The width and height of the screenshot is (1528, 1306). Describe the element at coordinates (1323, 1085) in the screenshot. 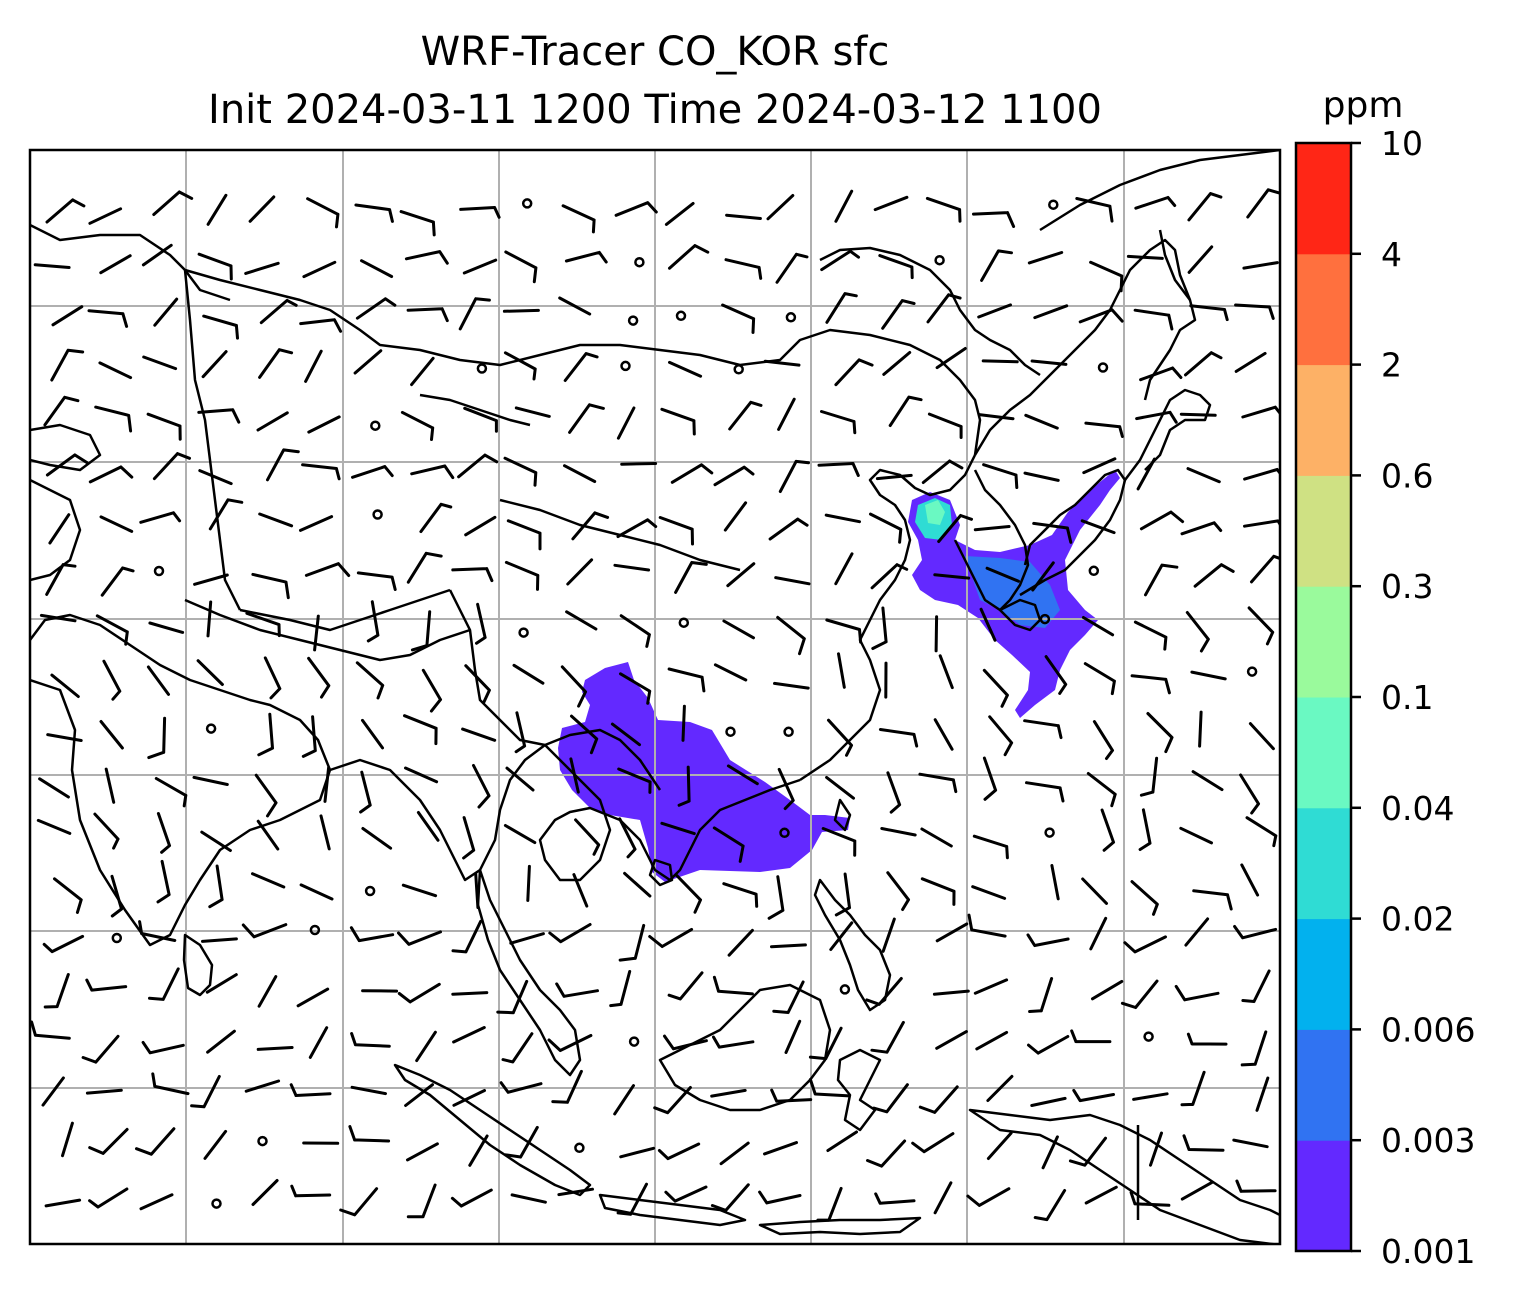

I see `colorbar-band` at that location.